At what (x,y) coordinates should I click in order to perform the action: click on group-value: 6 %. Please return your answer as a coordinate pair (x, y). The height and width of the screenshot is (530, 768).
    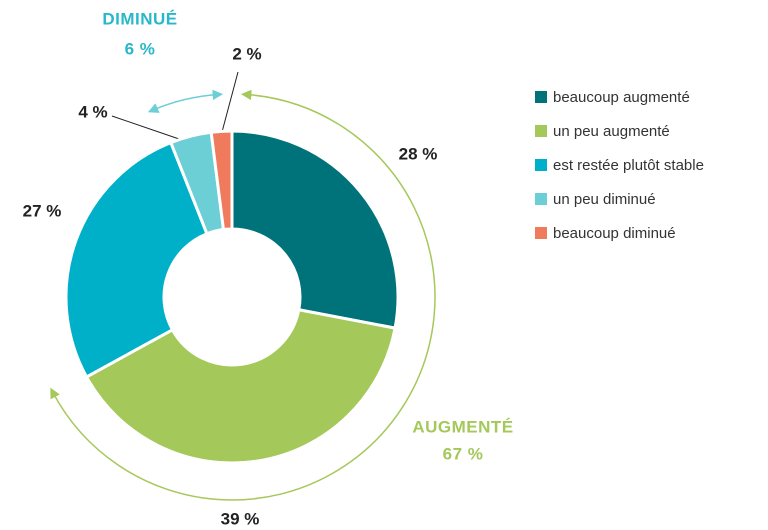
    Looking at the image, I should click on (140, 48).